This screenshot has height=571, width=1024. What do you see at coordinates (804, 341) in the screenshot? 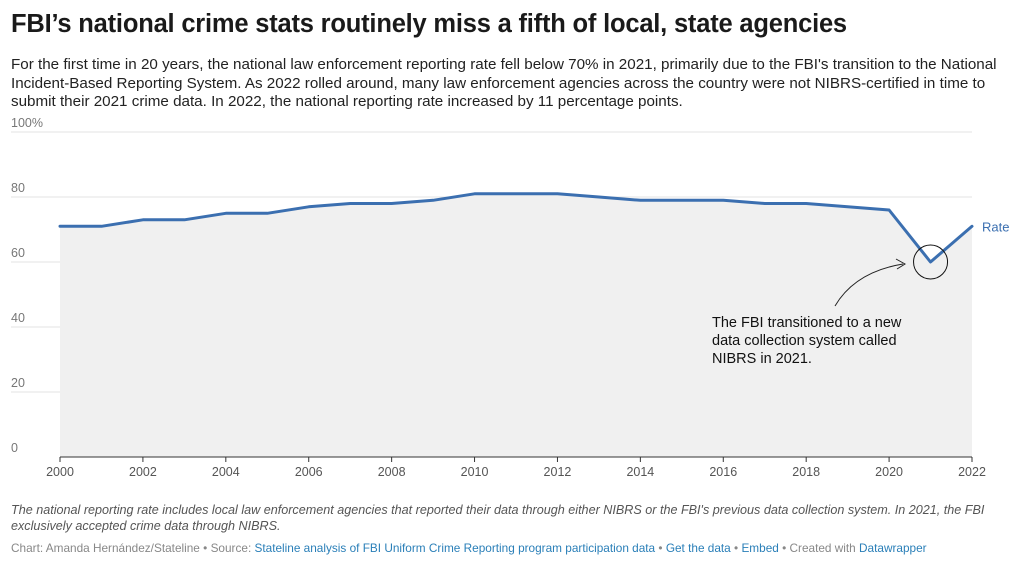
I see `annotation-line: data collection system called` at bounding box center [804, 341].